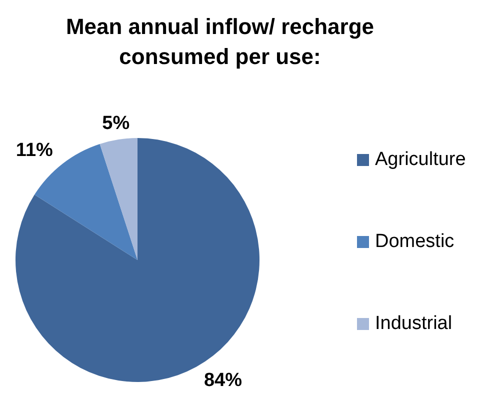 Image resolution: width=484 pixels, height=404 pixels. I want to click on data-label: 84%, so click(223, 381).